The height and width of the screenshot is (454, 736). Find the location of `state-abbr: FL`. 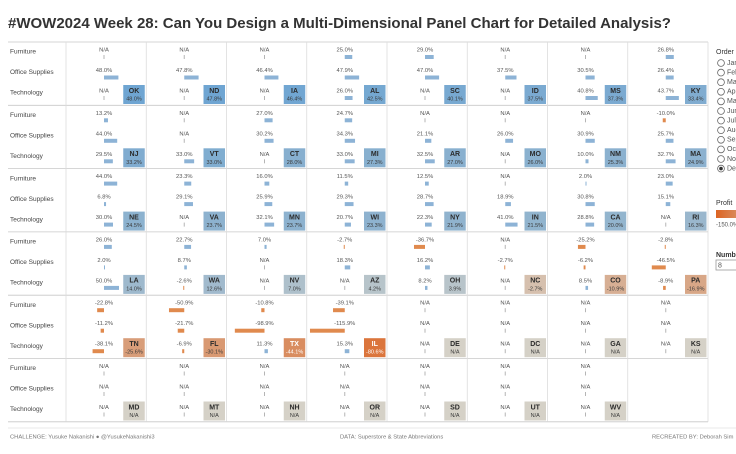

state-abbr: FL is located at coordinates (214, 344).